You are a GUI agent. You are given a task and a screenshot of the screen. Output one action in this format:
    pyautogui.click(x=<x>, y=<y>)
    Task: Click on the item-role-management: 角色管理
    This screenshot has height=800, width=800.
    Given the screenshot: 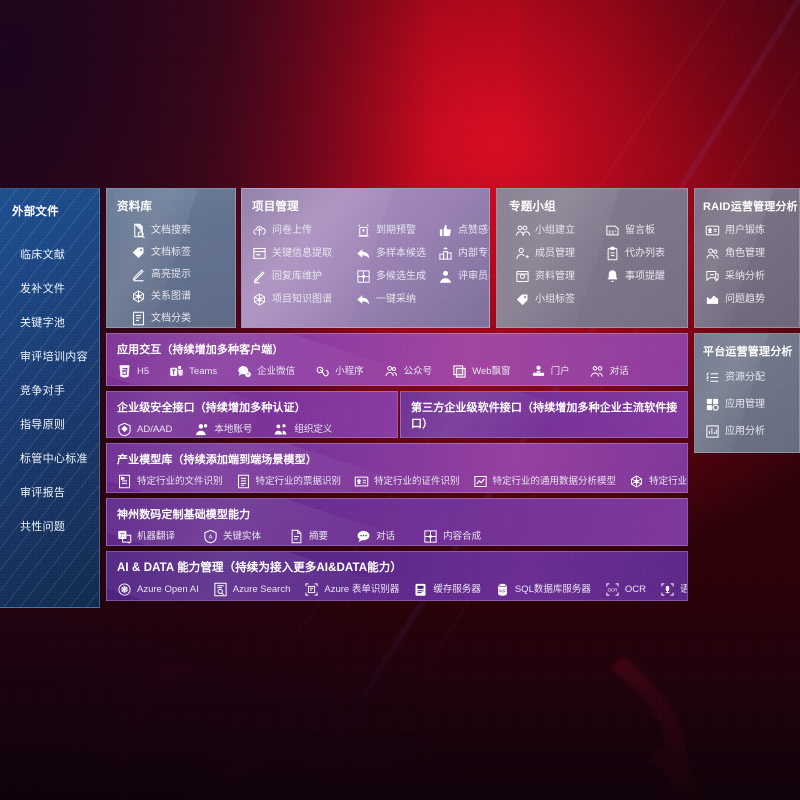 What is the action you would take?
    pyautogui.click(x=752, y=253)
    